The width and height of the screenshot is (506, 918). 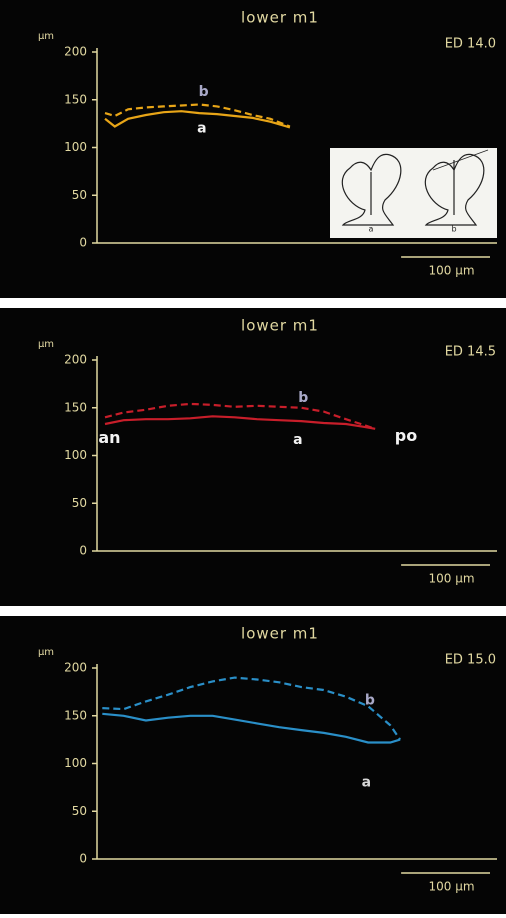 I want to click on inset-tangent, so click(x=460, y=160).